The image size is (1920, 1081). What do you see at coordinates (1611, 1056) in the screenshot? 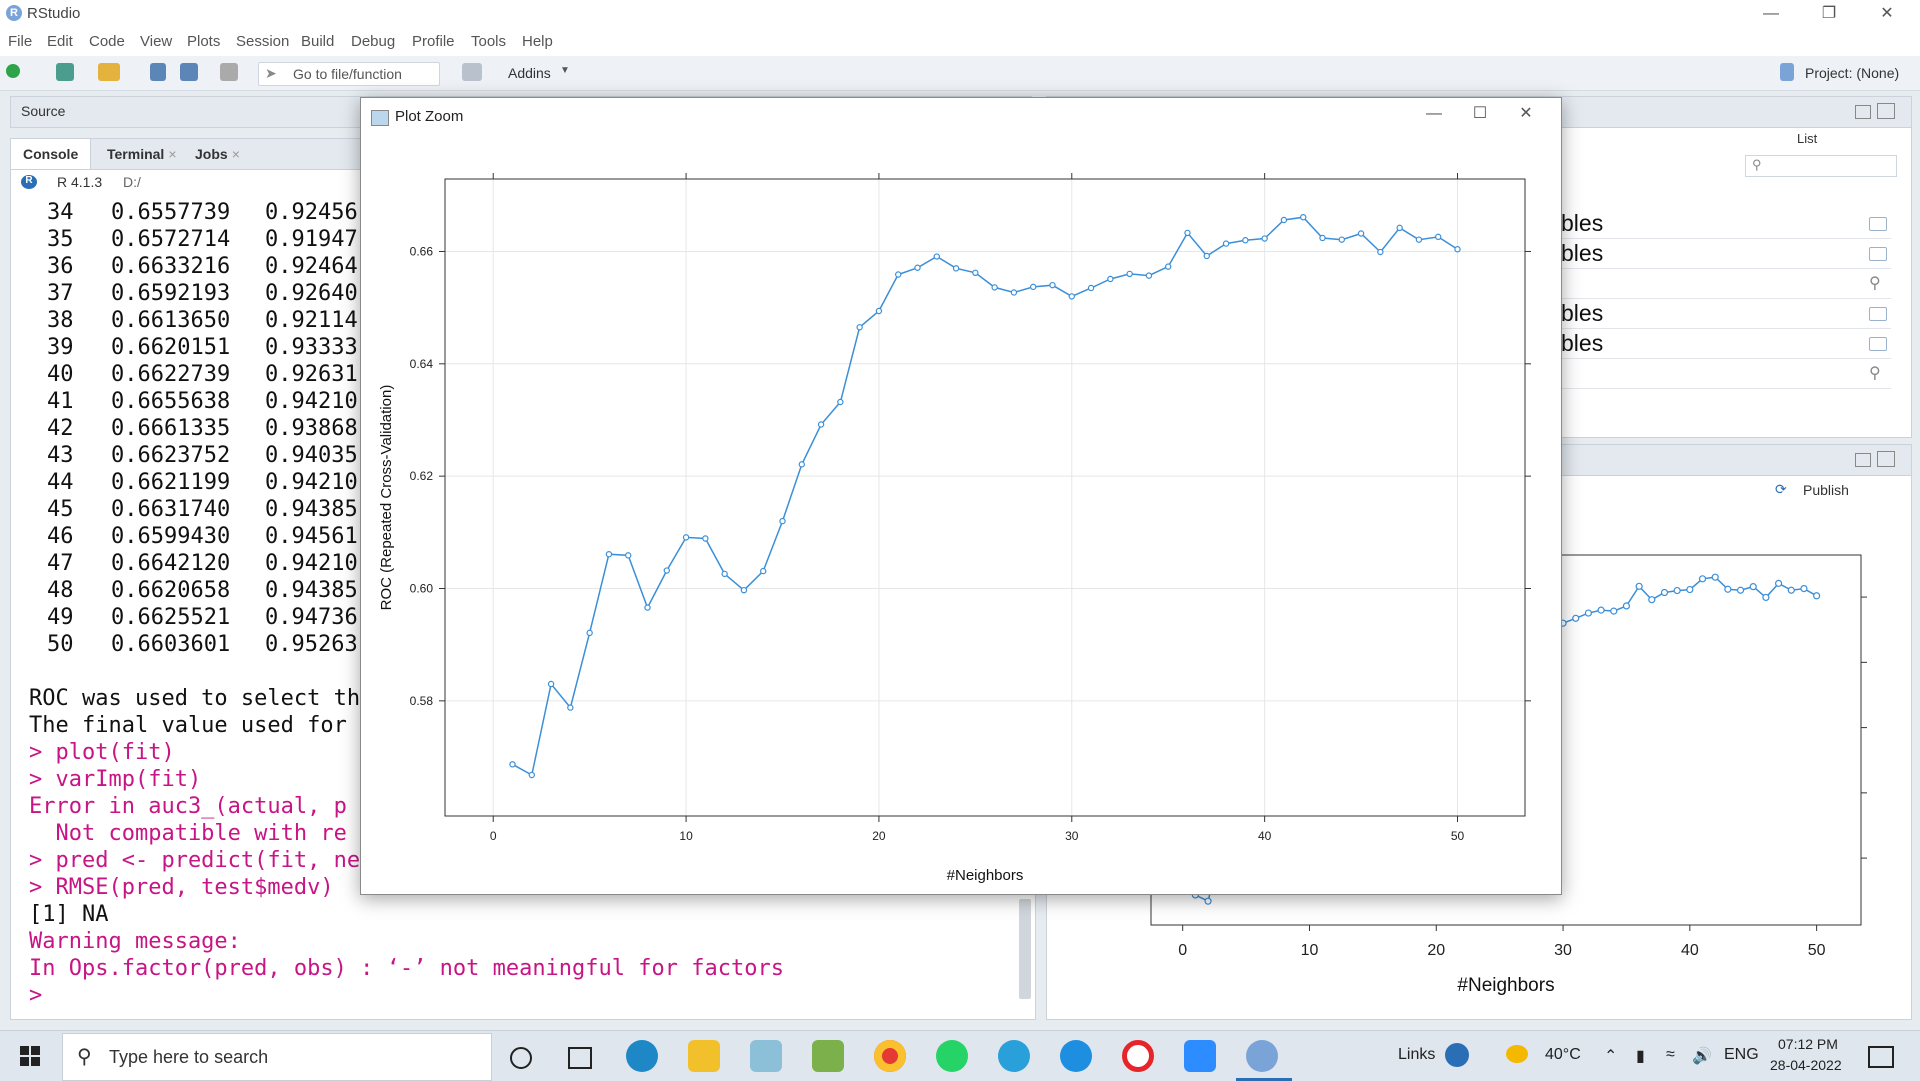
I see `tray-chevron-icon: ⌃` at bounding box center [1611, 1056].